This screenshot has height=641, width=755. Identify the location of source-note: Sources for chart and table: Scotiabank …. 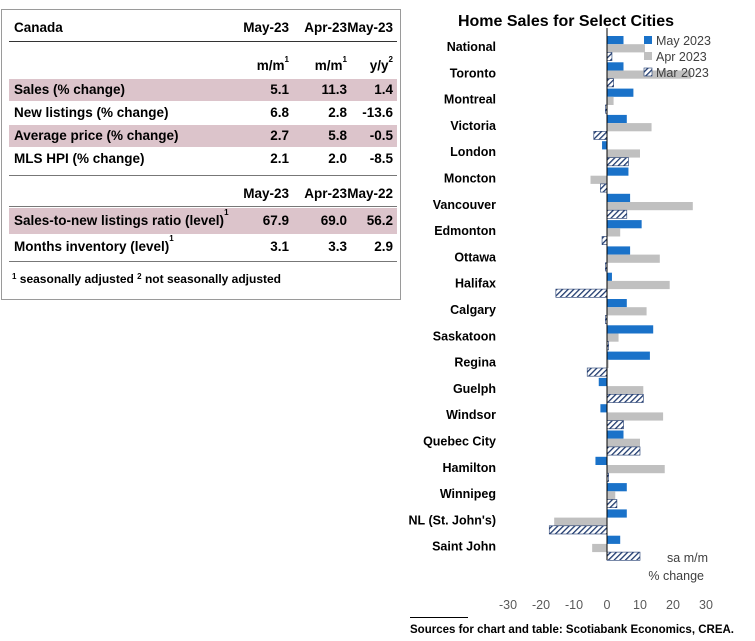
(572, 630).